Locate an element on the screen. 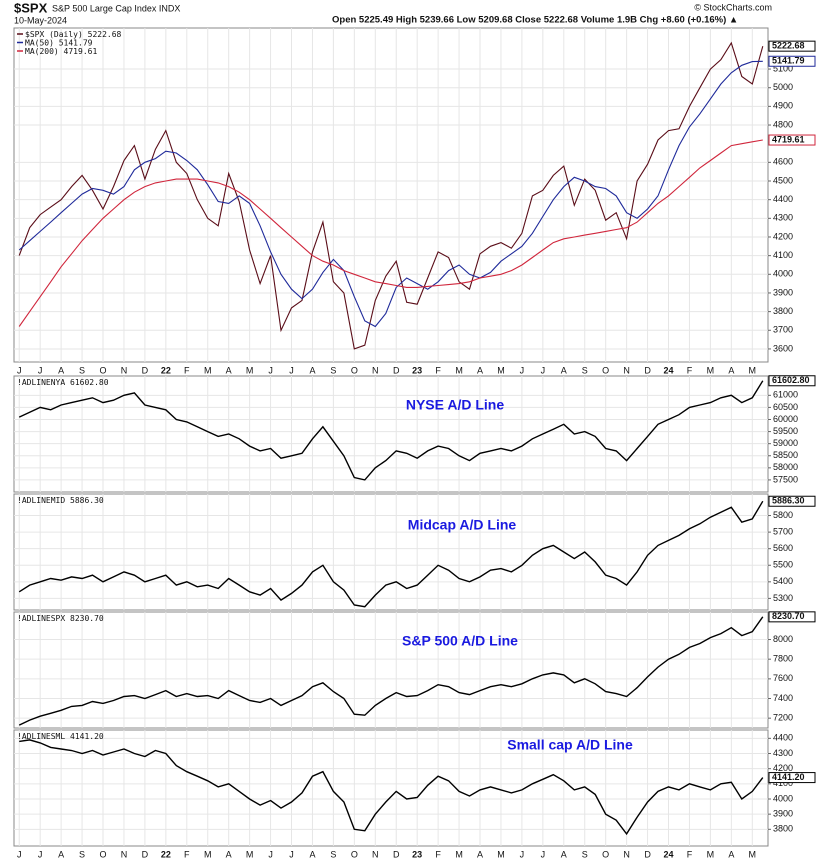  legend-entry: MA(50) 5141.79 is located at coordinates (59, 42).